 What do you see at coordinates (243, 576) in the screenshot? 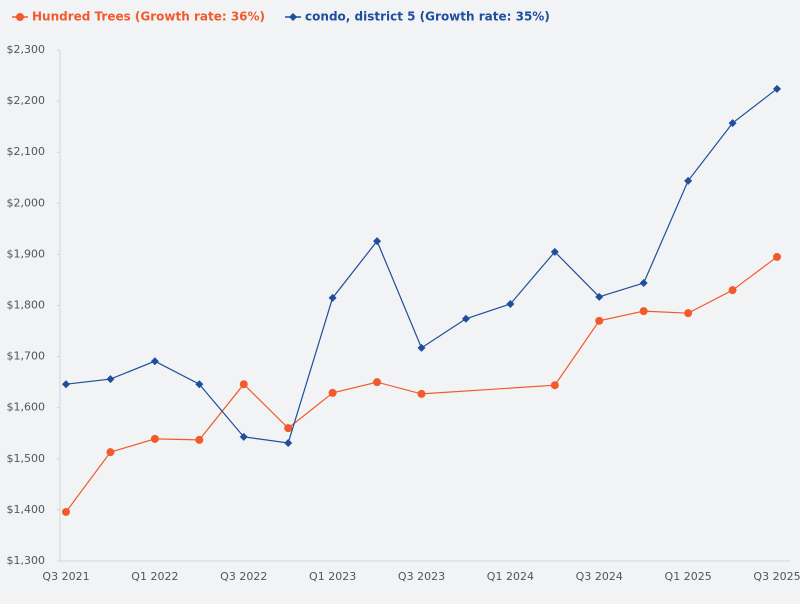
I see `x-tick-label: Q3 2022` at bounding box center [243, 576].